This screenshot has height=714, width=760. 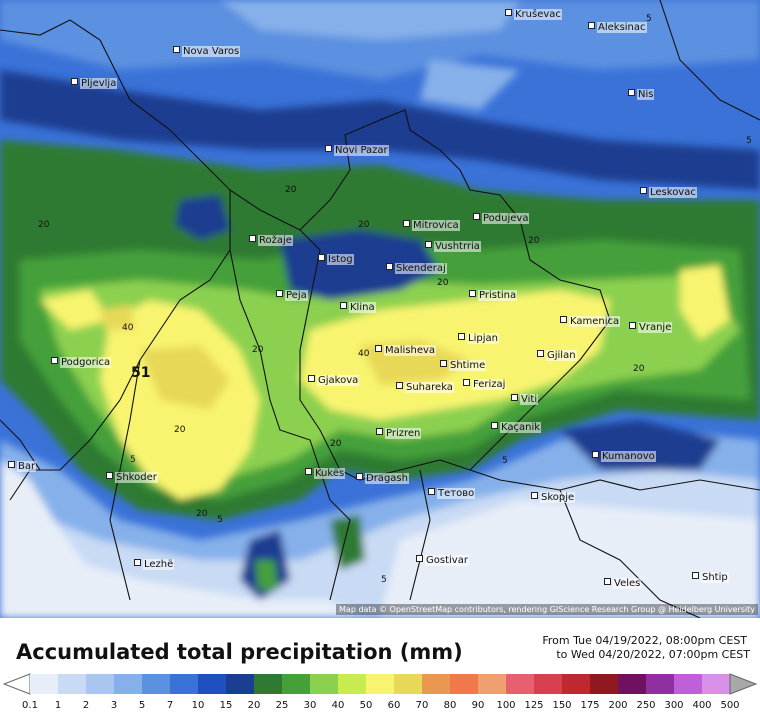 I want to click on scale-tick-label: 175, so click(x=590, y=705).